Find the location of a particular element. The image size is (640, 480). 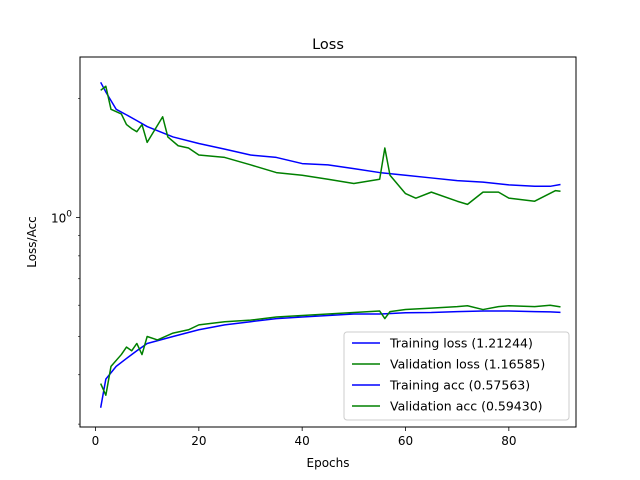

y-axis: 100 is located at coordinates (65, 261).